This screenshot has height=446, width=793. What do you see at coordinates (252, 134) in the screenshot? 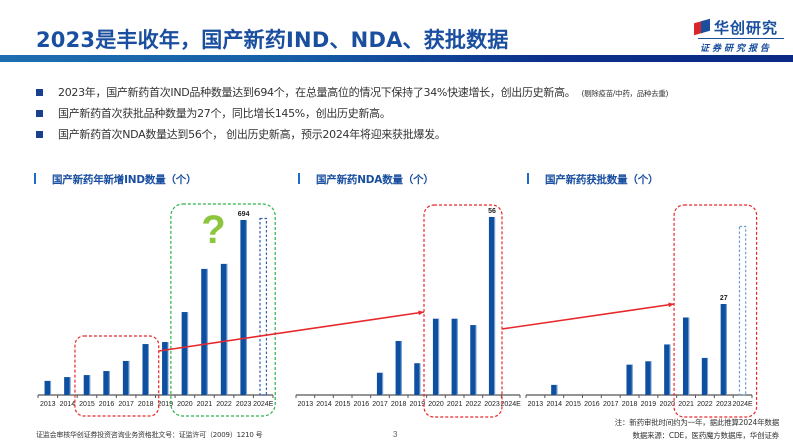
I see `bullet-text: 国产新药首次NDA数量达到56个， 创出历史新高，预示2024年将迎来获批爆发。` at bounding box center [252, 134].